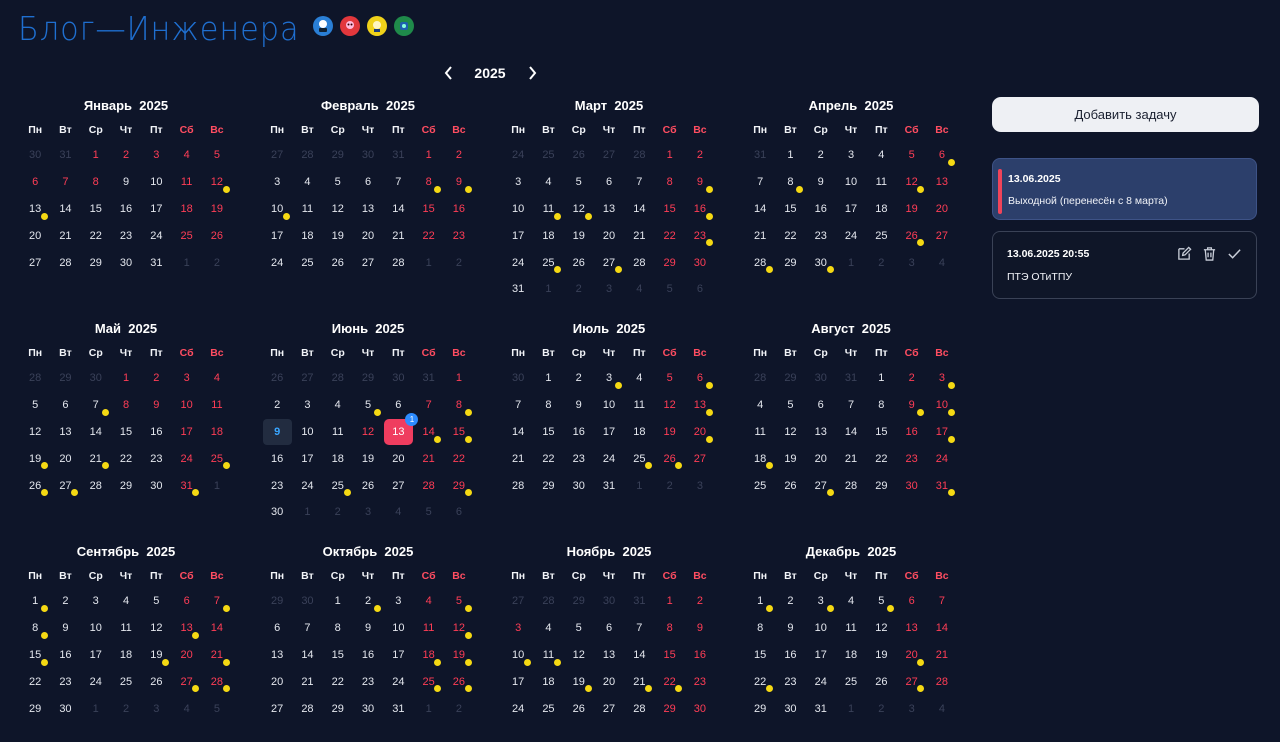 The width and height of the screenshot is (1280, 742). Describe the element at coordinates (448, 73) in the screenshot. I see `chevron-left-icon` at that location.